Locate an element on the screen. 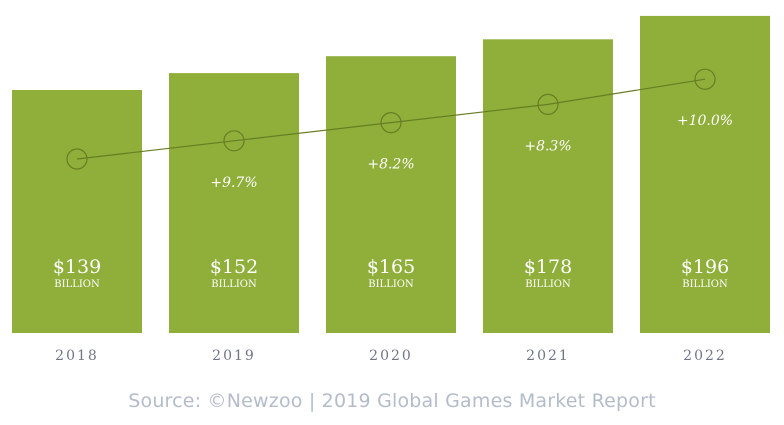 Image resolution: width=784 pixels, height=425 pixels. unit-label-2021: BILLION is located at coordinates (548, 284).